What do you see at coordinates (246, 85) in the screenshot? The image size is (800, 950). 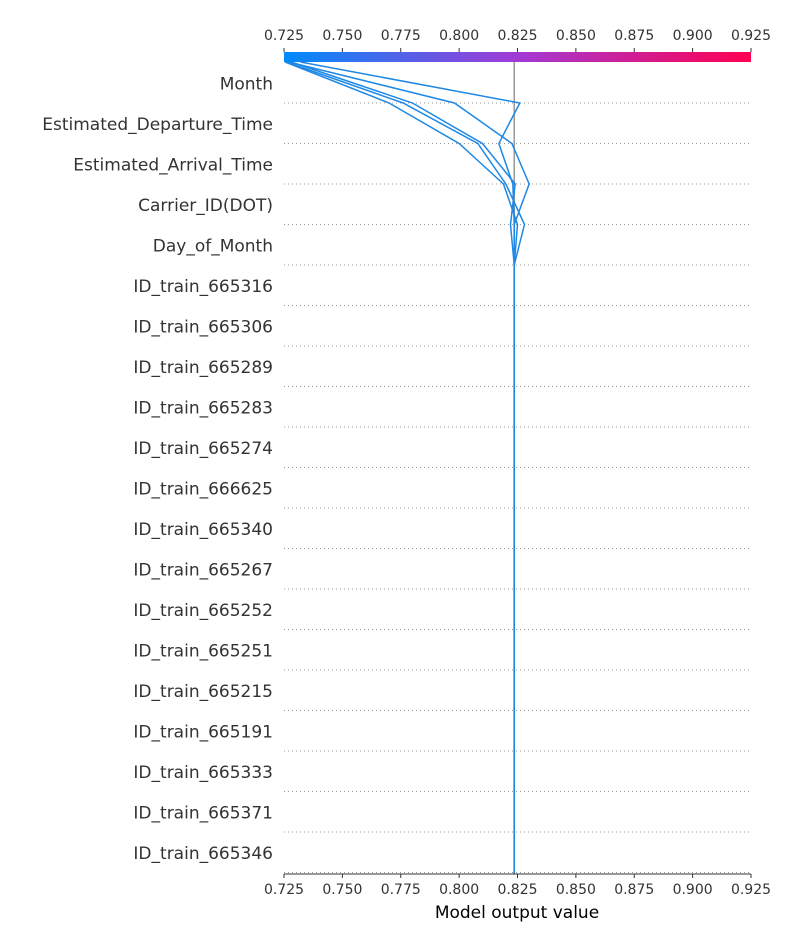 I see `feature-label: Month` at bounding box center [246, 85].